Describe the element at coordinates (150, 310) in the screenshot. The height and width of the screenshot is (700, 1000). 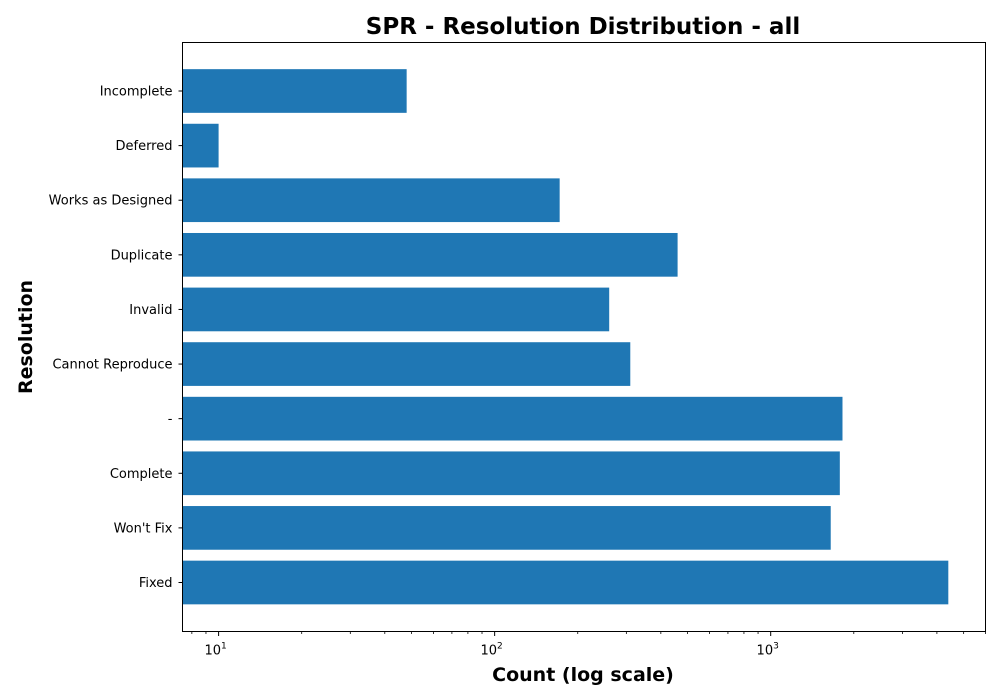
I see `y-tick-label: Invalid` at that location.